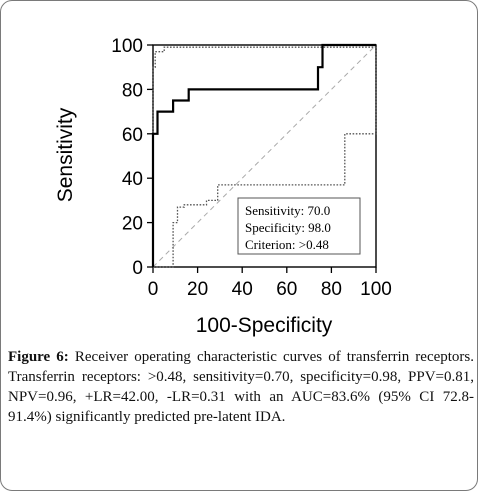 The image size is (480, 493). What do you see at coordinates (38, 357) in the screenshot?
I see `caption-label: Figure 6:` at bounding box center [38, 357].